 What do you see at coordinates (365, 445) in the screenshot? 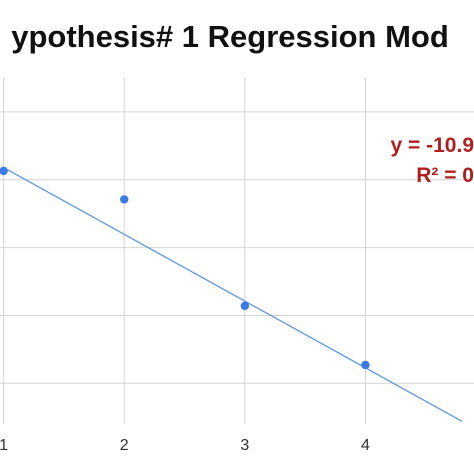
I see `x-tick-label: 4` at bounding box center [365, 445].